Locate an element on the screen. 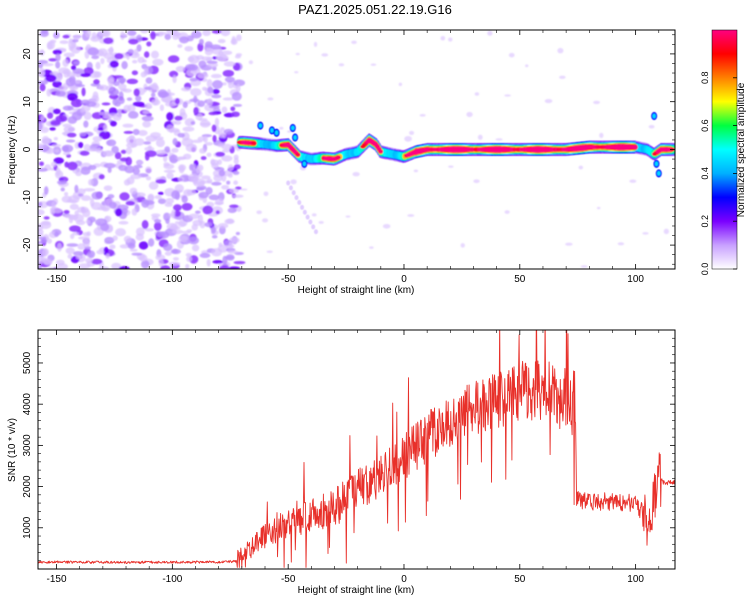  y-tick-label: 1000 is located at coordinates (27, 527).